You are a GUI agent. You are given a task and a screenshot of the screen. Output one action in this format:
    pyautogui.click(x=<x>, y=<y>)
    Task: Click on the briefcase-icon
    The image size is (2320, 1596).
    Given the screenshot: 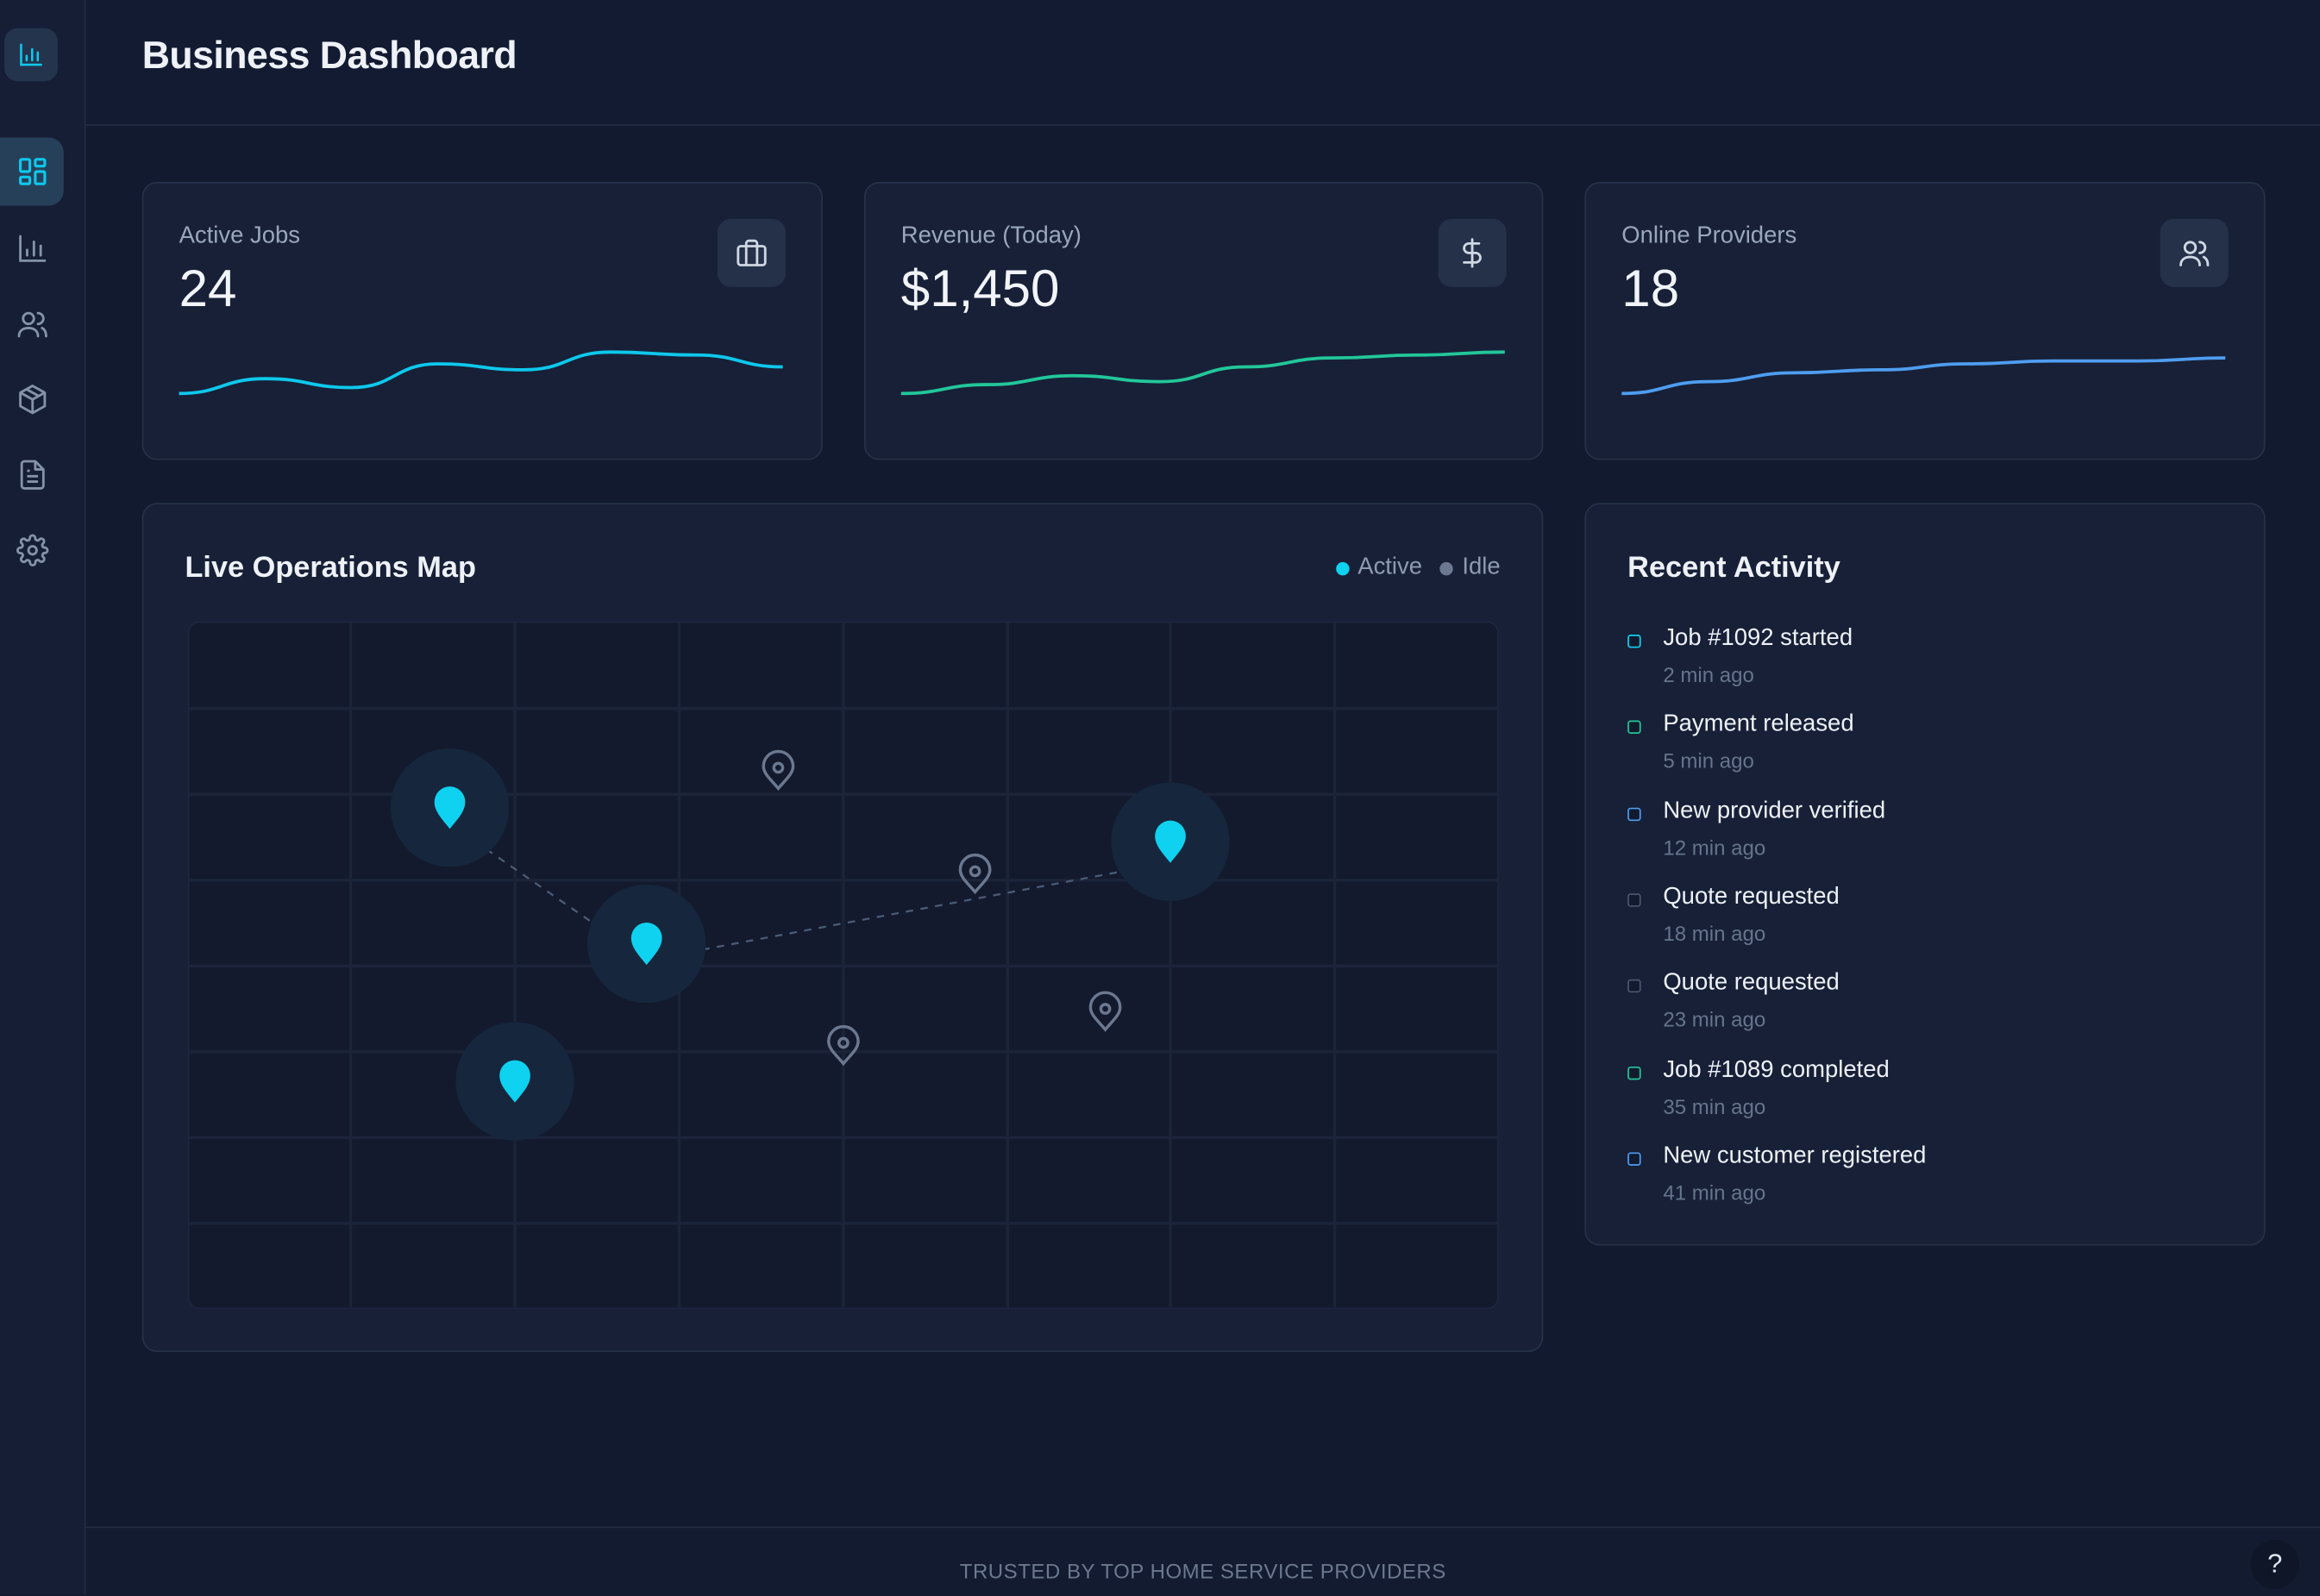 What is the action you would take?
    pyautogui.click(x=752, y=252)
    